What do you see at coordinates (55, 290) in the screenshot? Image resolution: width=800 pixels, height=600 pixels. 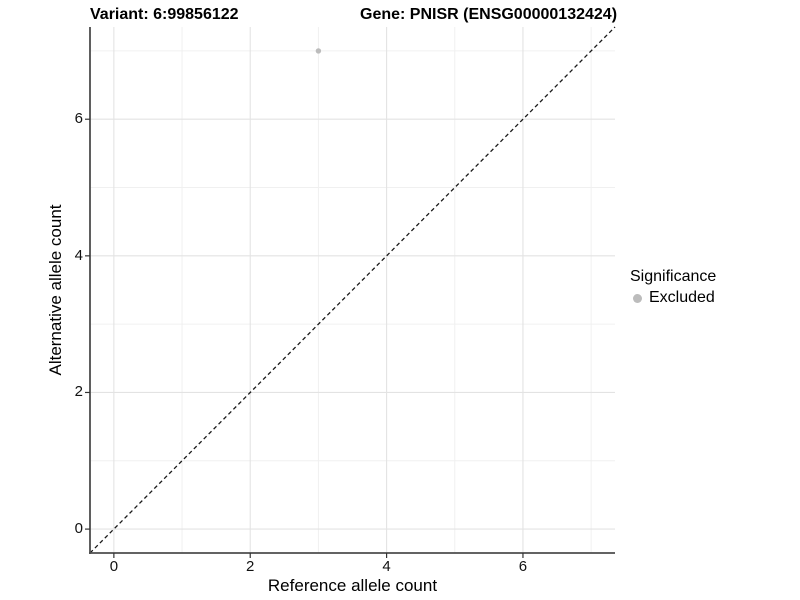 I see `y-axis-title: Alternative allele count` at bounding box center [55, 290].